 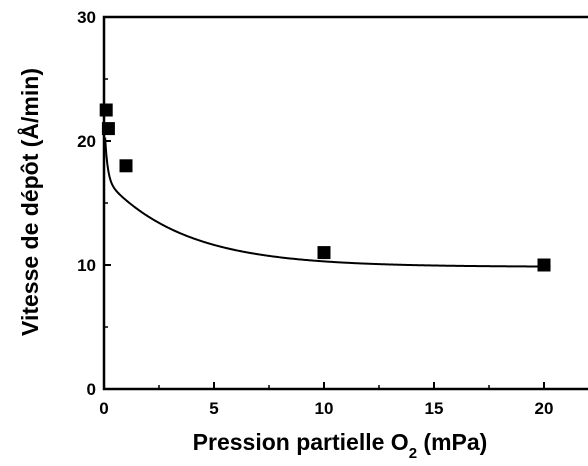 What do you see at coordinates (452, 442) in the screenshot?
I see `x-axis-title-unit: (mPa)` at bounding box center [452, 442].